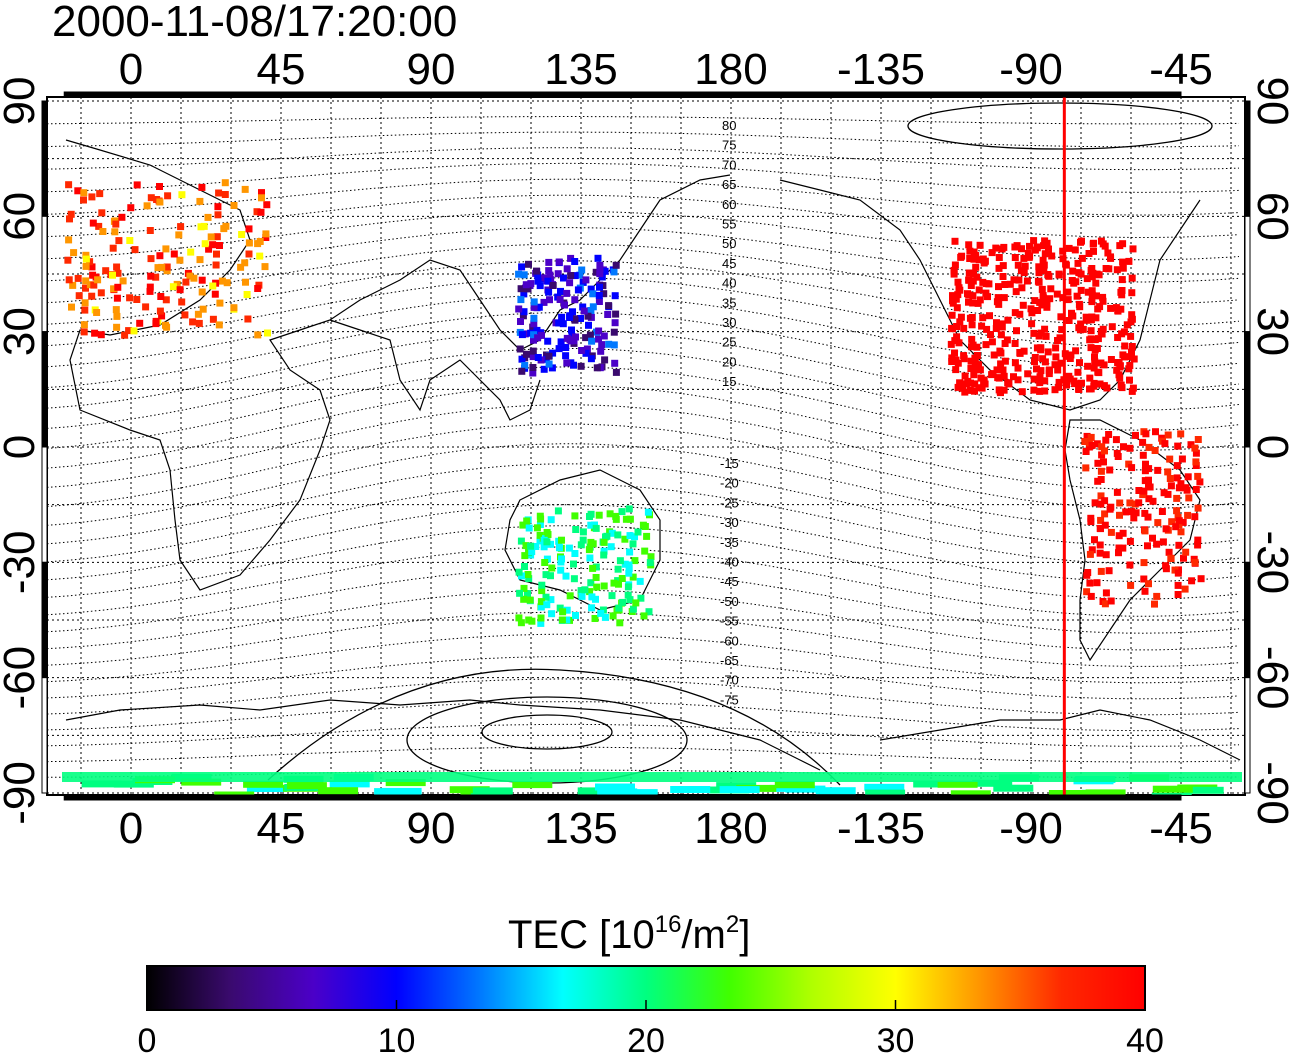  I want to click on lon-tick-label-top: -90, so click(1031, 69).